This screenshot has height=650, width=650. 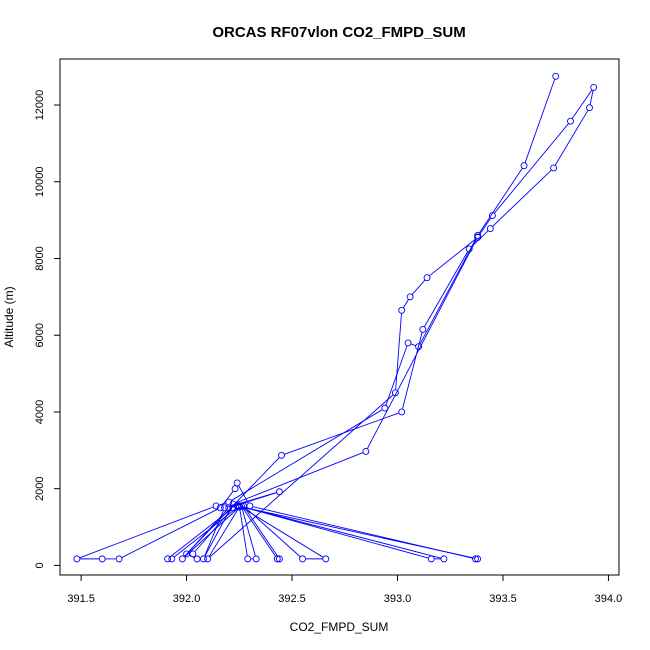 I want to click on chart-title: ORCAS RF07vlon CO2_FMPD_SUM, so click(x=338, y=32).